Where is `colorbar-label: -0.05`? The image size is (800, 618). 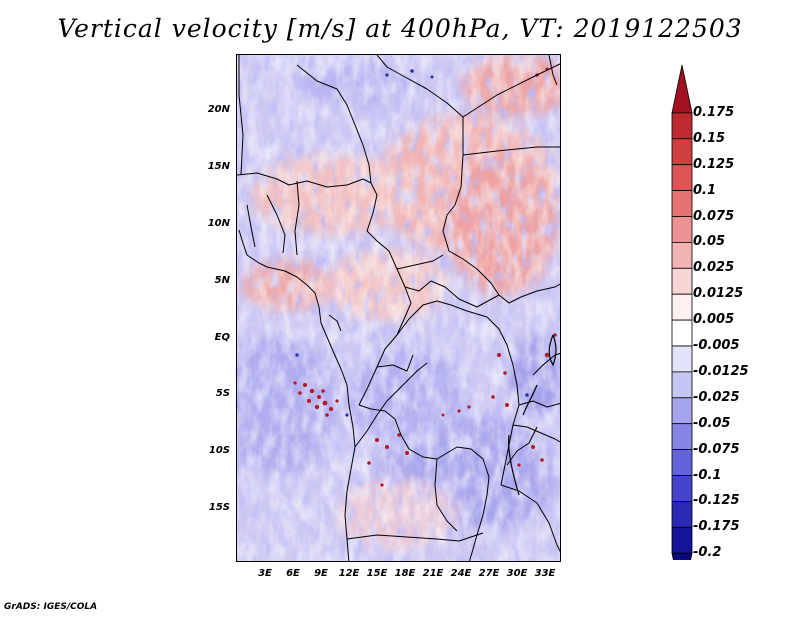 colorbar-label: -0.05 is located at coordinates (712, 423).